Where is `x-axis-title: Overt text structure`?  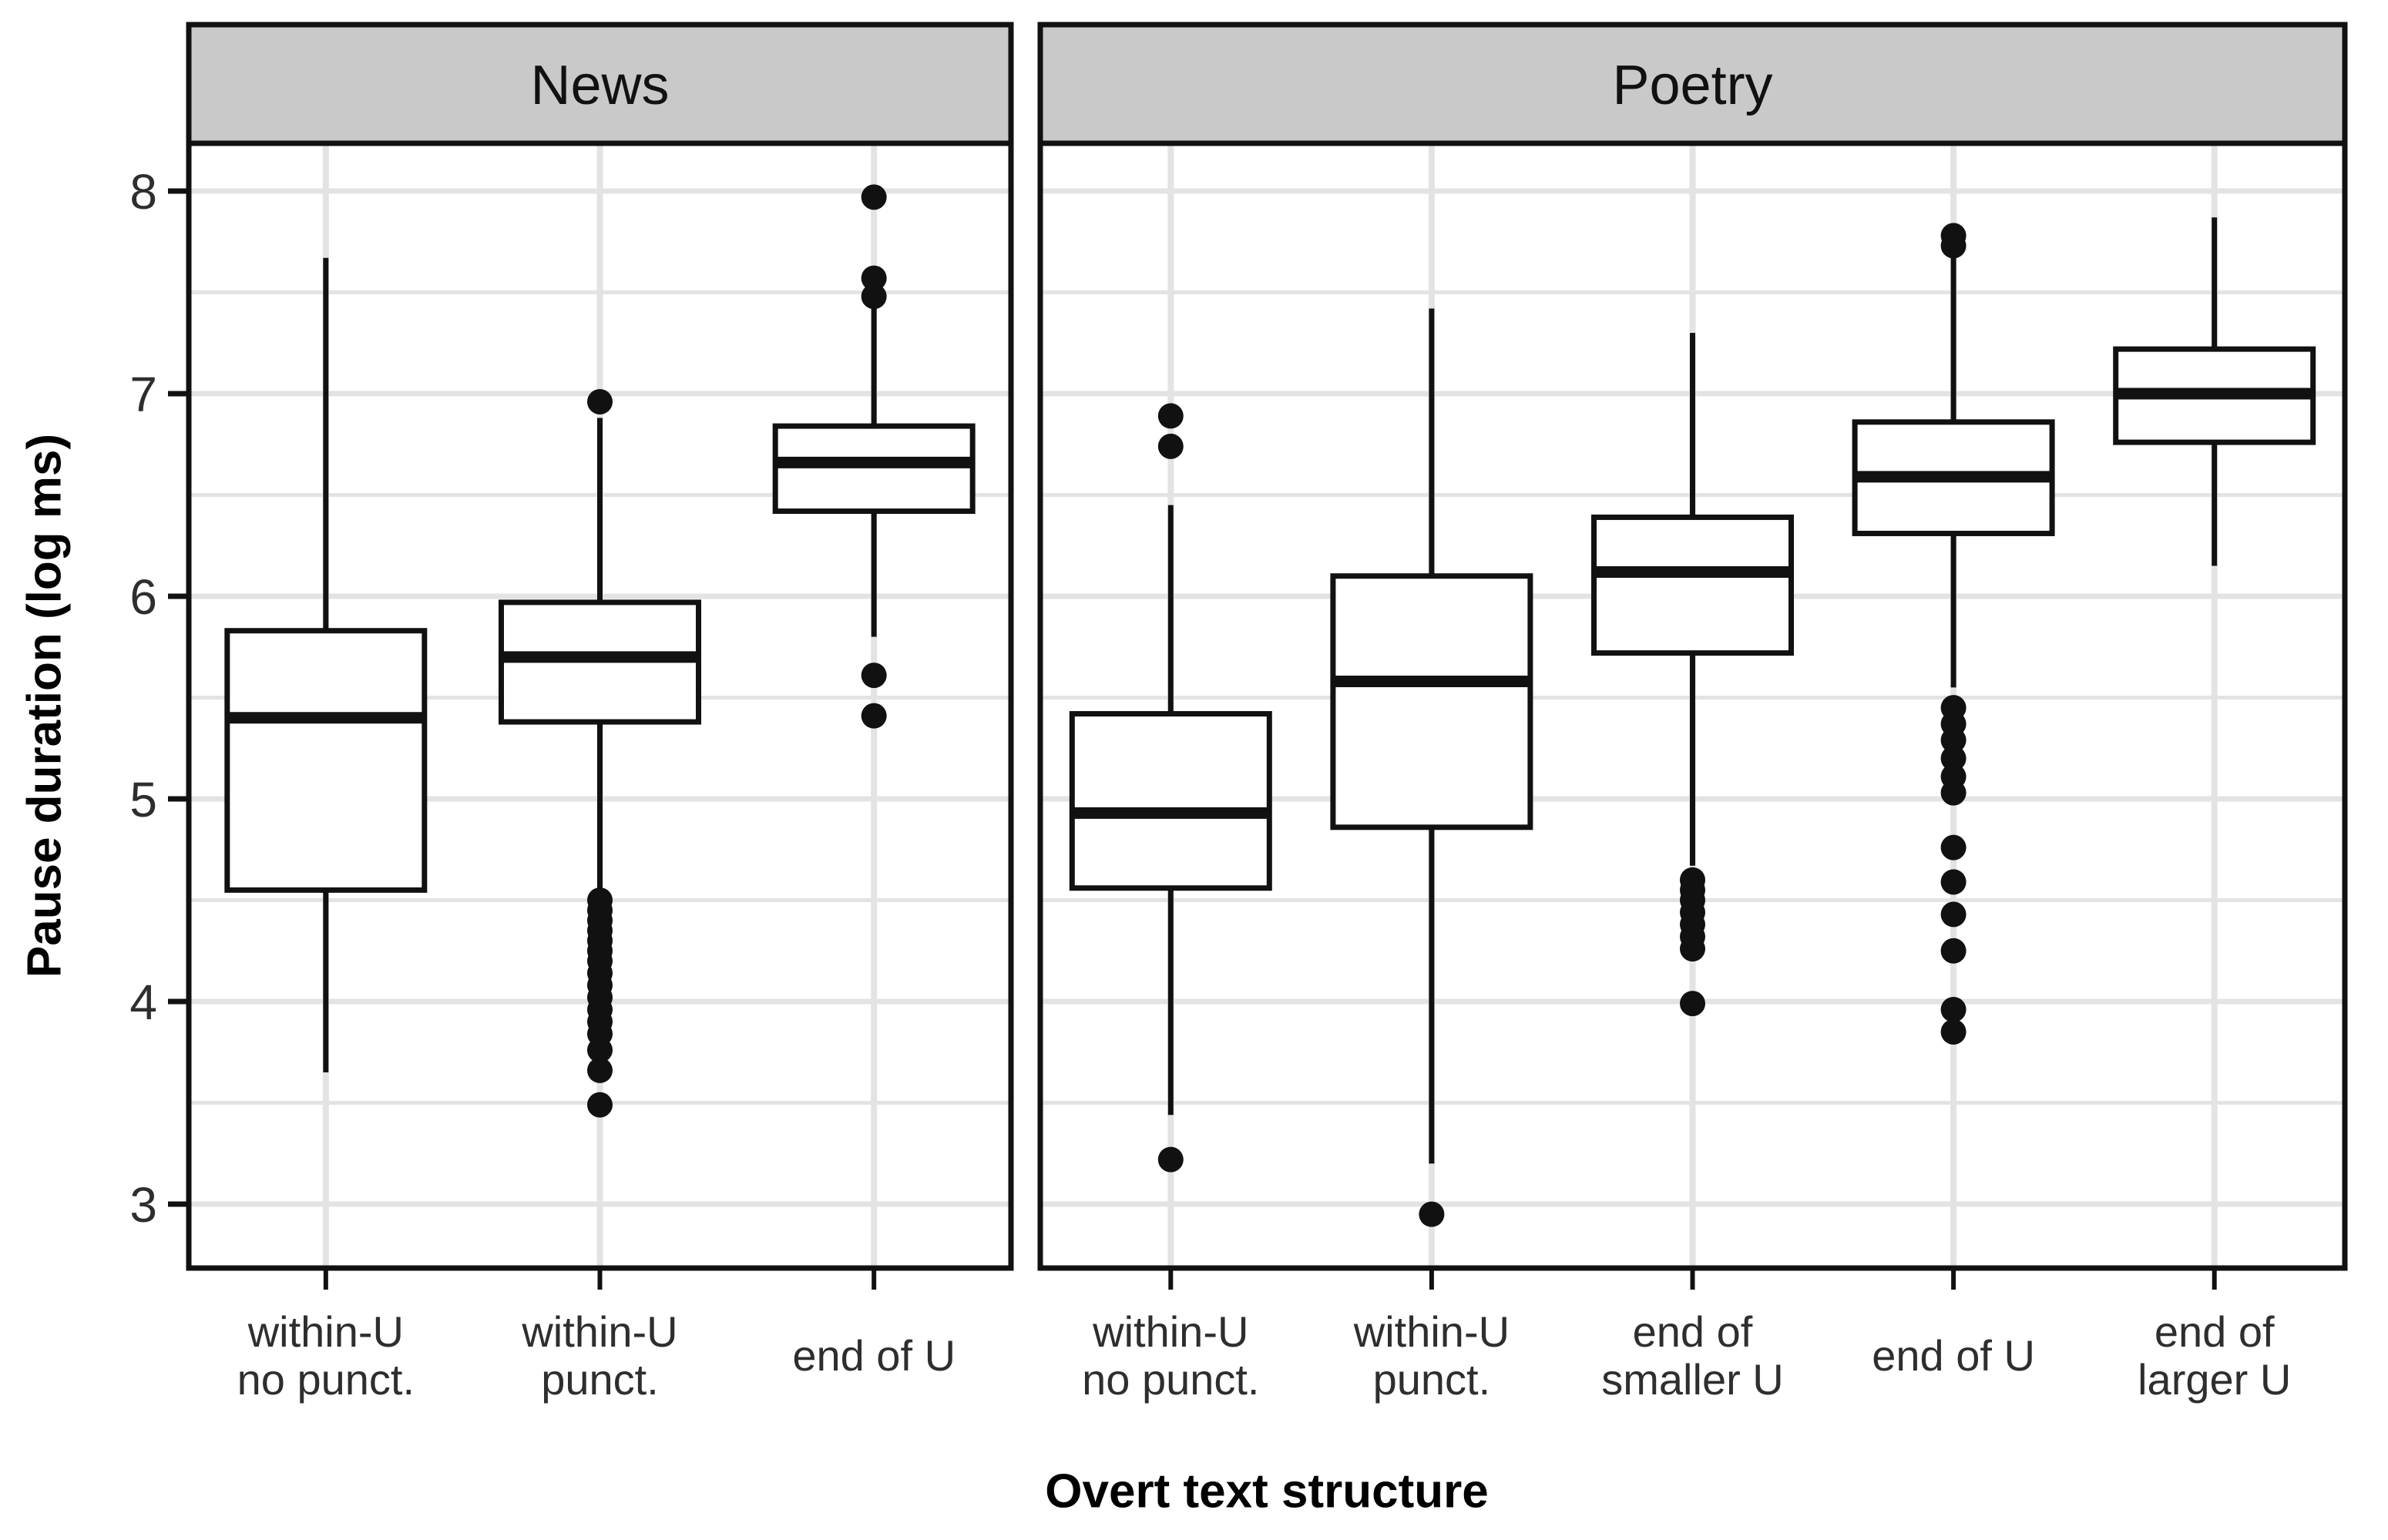 x-axis-title: Overt text structure is located at coordinates (1267, 1491).